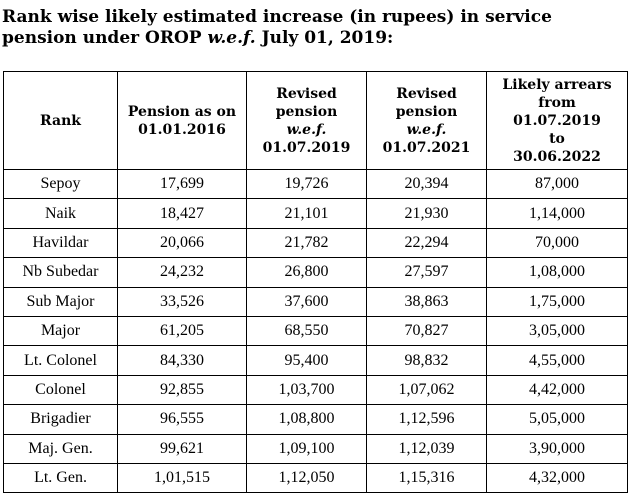  I want to click on header-rank-label: Rank, so click(60, 120).